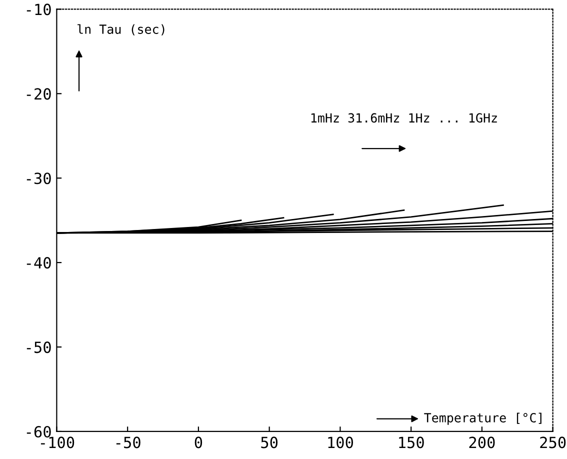  What do you see at coordinates (38, 94) in the screenshot?
I see `y-tick-label: -20` at bounding box center [38, 94].